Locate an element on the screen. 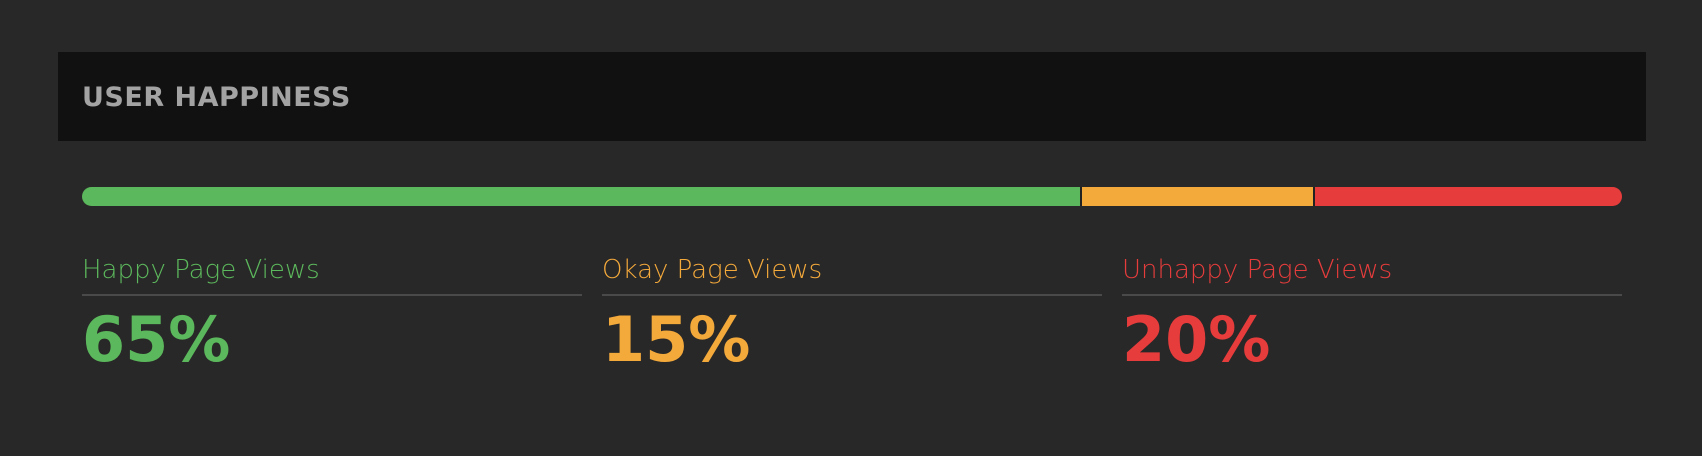 Image resolution: width=1702 pixels, height=456 pixels. okay-value: 15% is located at coordinates (676, 339).